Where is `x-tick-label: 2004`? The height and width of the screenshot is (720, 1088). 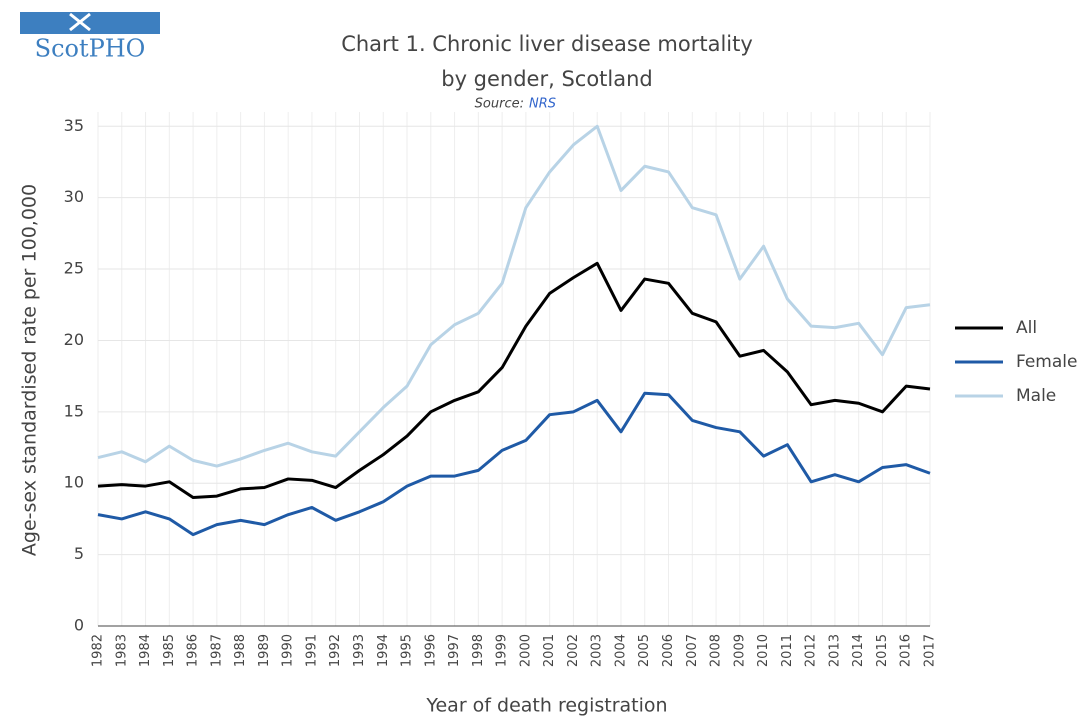
x-tick-label: 2004 is located at coordinates (620, 650).